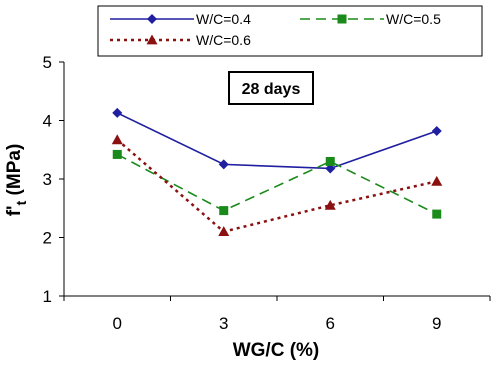 The image size is (493, 372). I want to click on x-tick-label: 6, so click(330, 323).